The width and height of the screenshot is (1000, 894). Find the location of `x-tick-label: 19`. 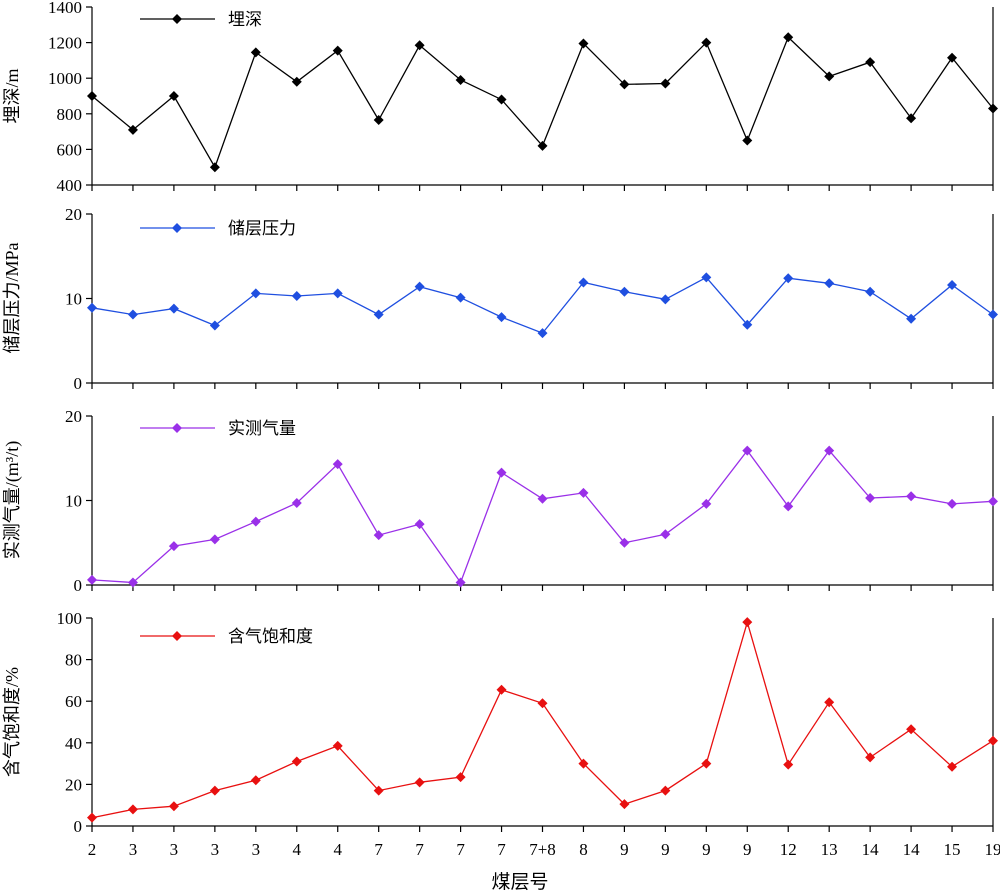

x-tick-label: 19 is located at coordinates (992, 849).